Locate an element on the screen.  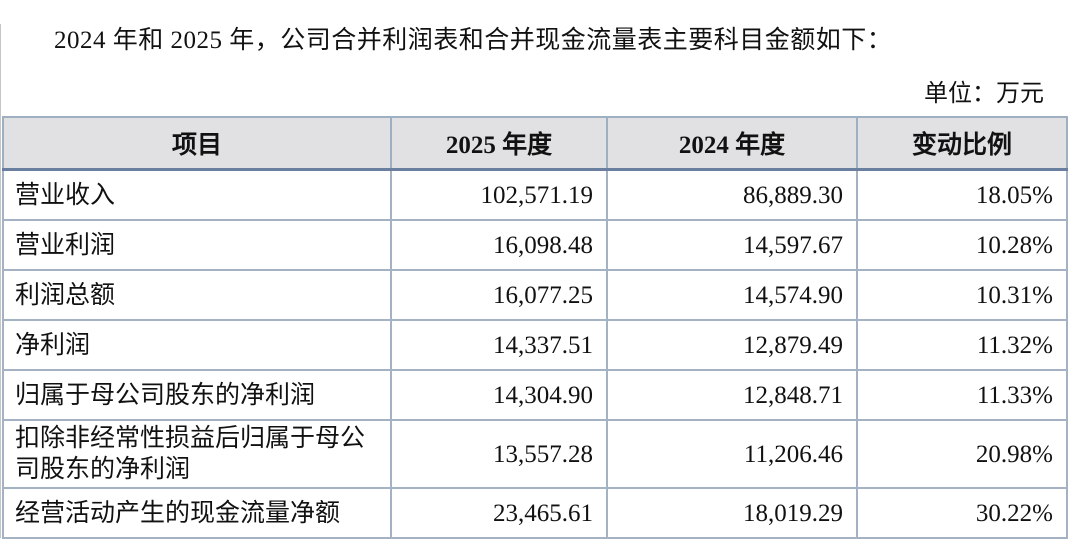
row-change-value: 20.98% is located at coordinates (962, 454).